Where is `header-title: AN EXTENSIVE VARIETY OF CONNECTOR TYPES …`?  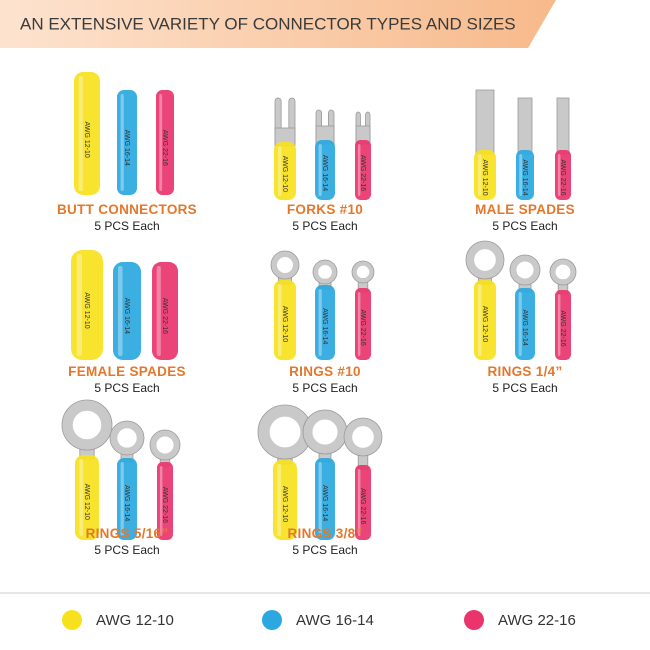
header-title: AN EXTENSIVE VARIETY OF CONNECTOR TYPES … is located at coordinates (268, 23).